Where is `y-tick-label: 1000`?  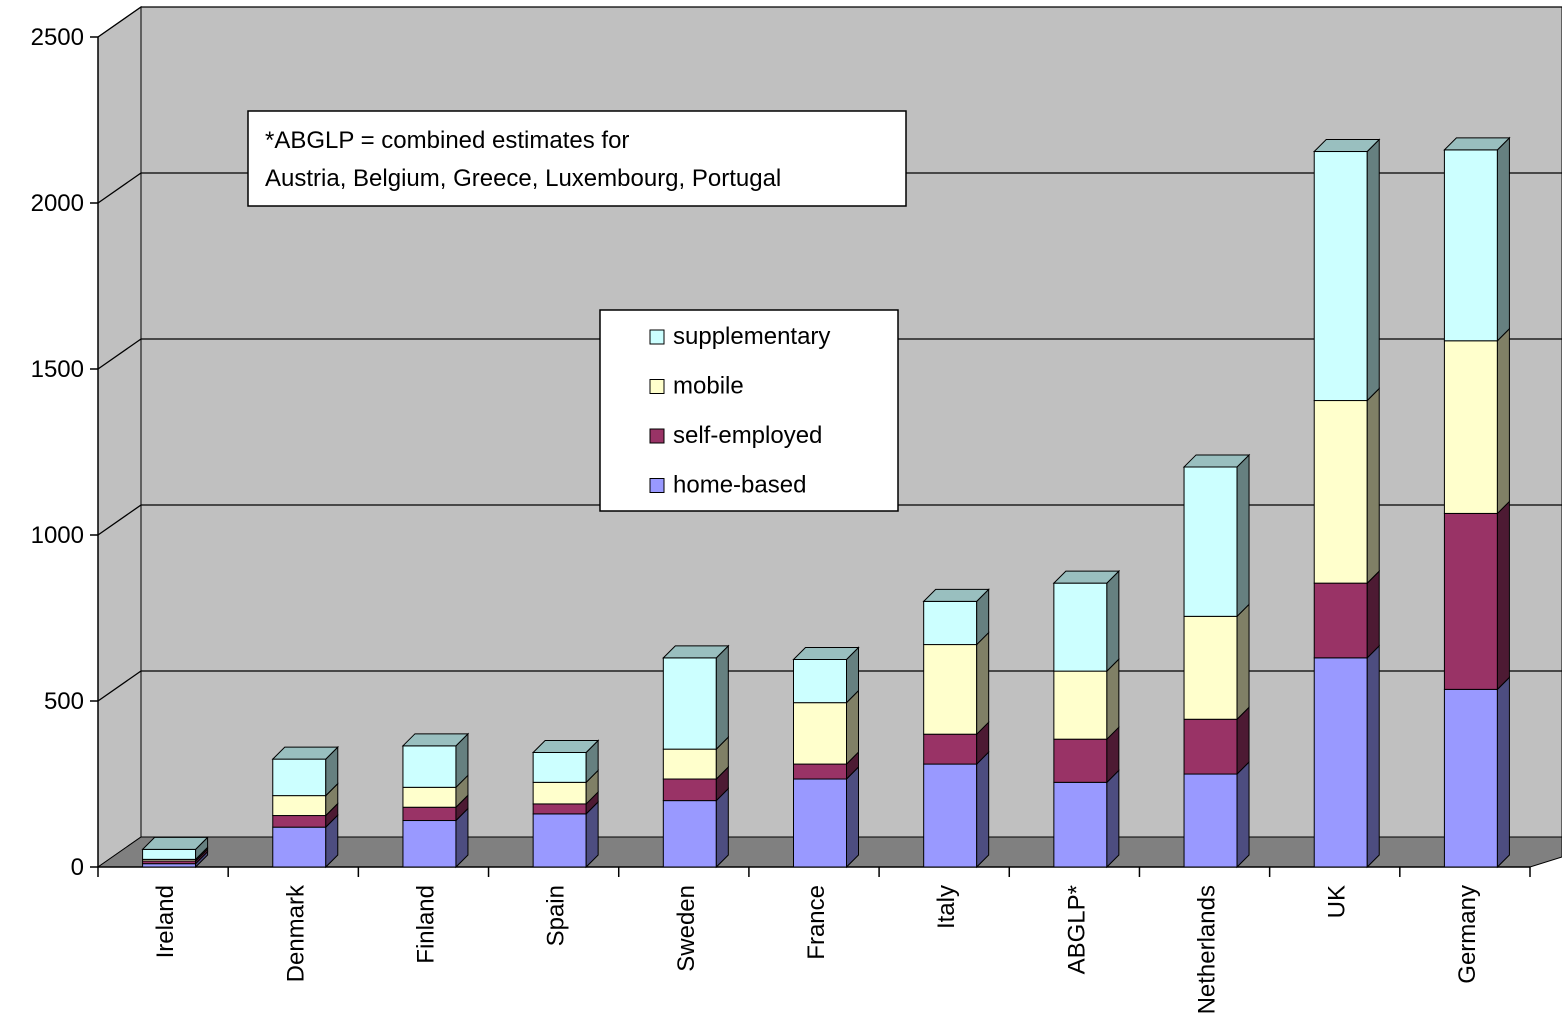
y-tick-label: 1000 is located at coordinates (57, 535).